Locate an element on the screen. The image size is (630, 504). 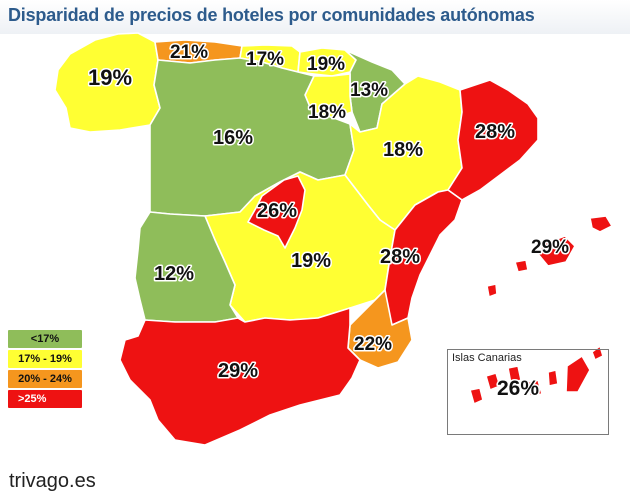
value-baleares: 29% is located at coordinates (550, 247).